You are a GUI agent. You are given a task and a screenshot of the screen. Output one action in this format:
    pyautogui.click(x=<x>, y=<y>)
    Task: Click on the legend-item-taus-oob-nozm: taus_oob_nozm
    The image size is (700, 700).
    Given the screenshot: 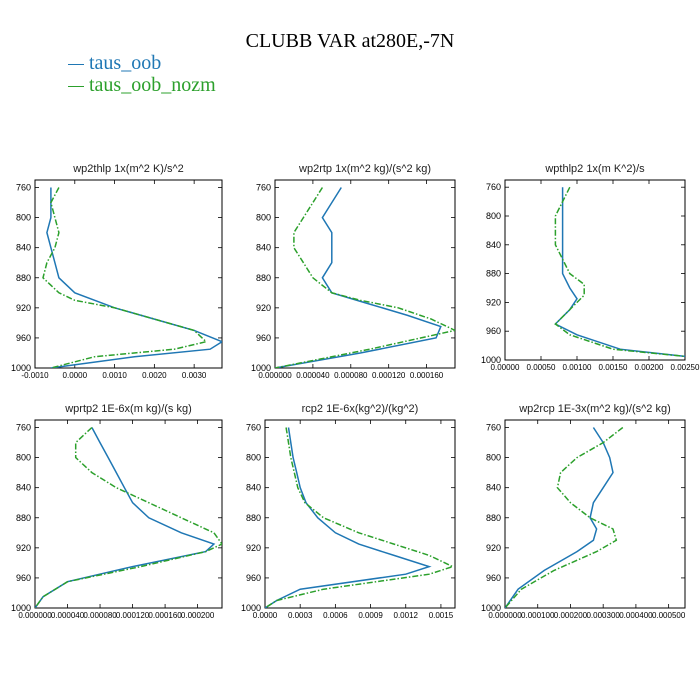 What is the action you would take?
    pyautogui.click(x=142, y=85)
    